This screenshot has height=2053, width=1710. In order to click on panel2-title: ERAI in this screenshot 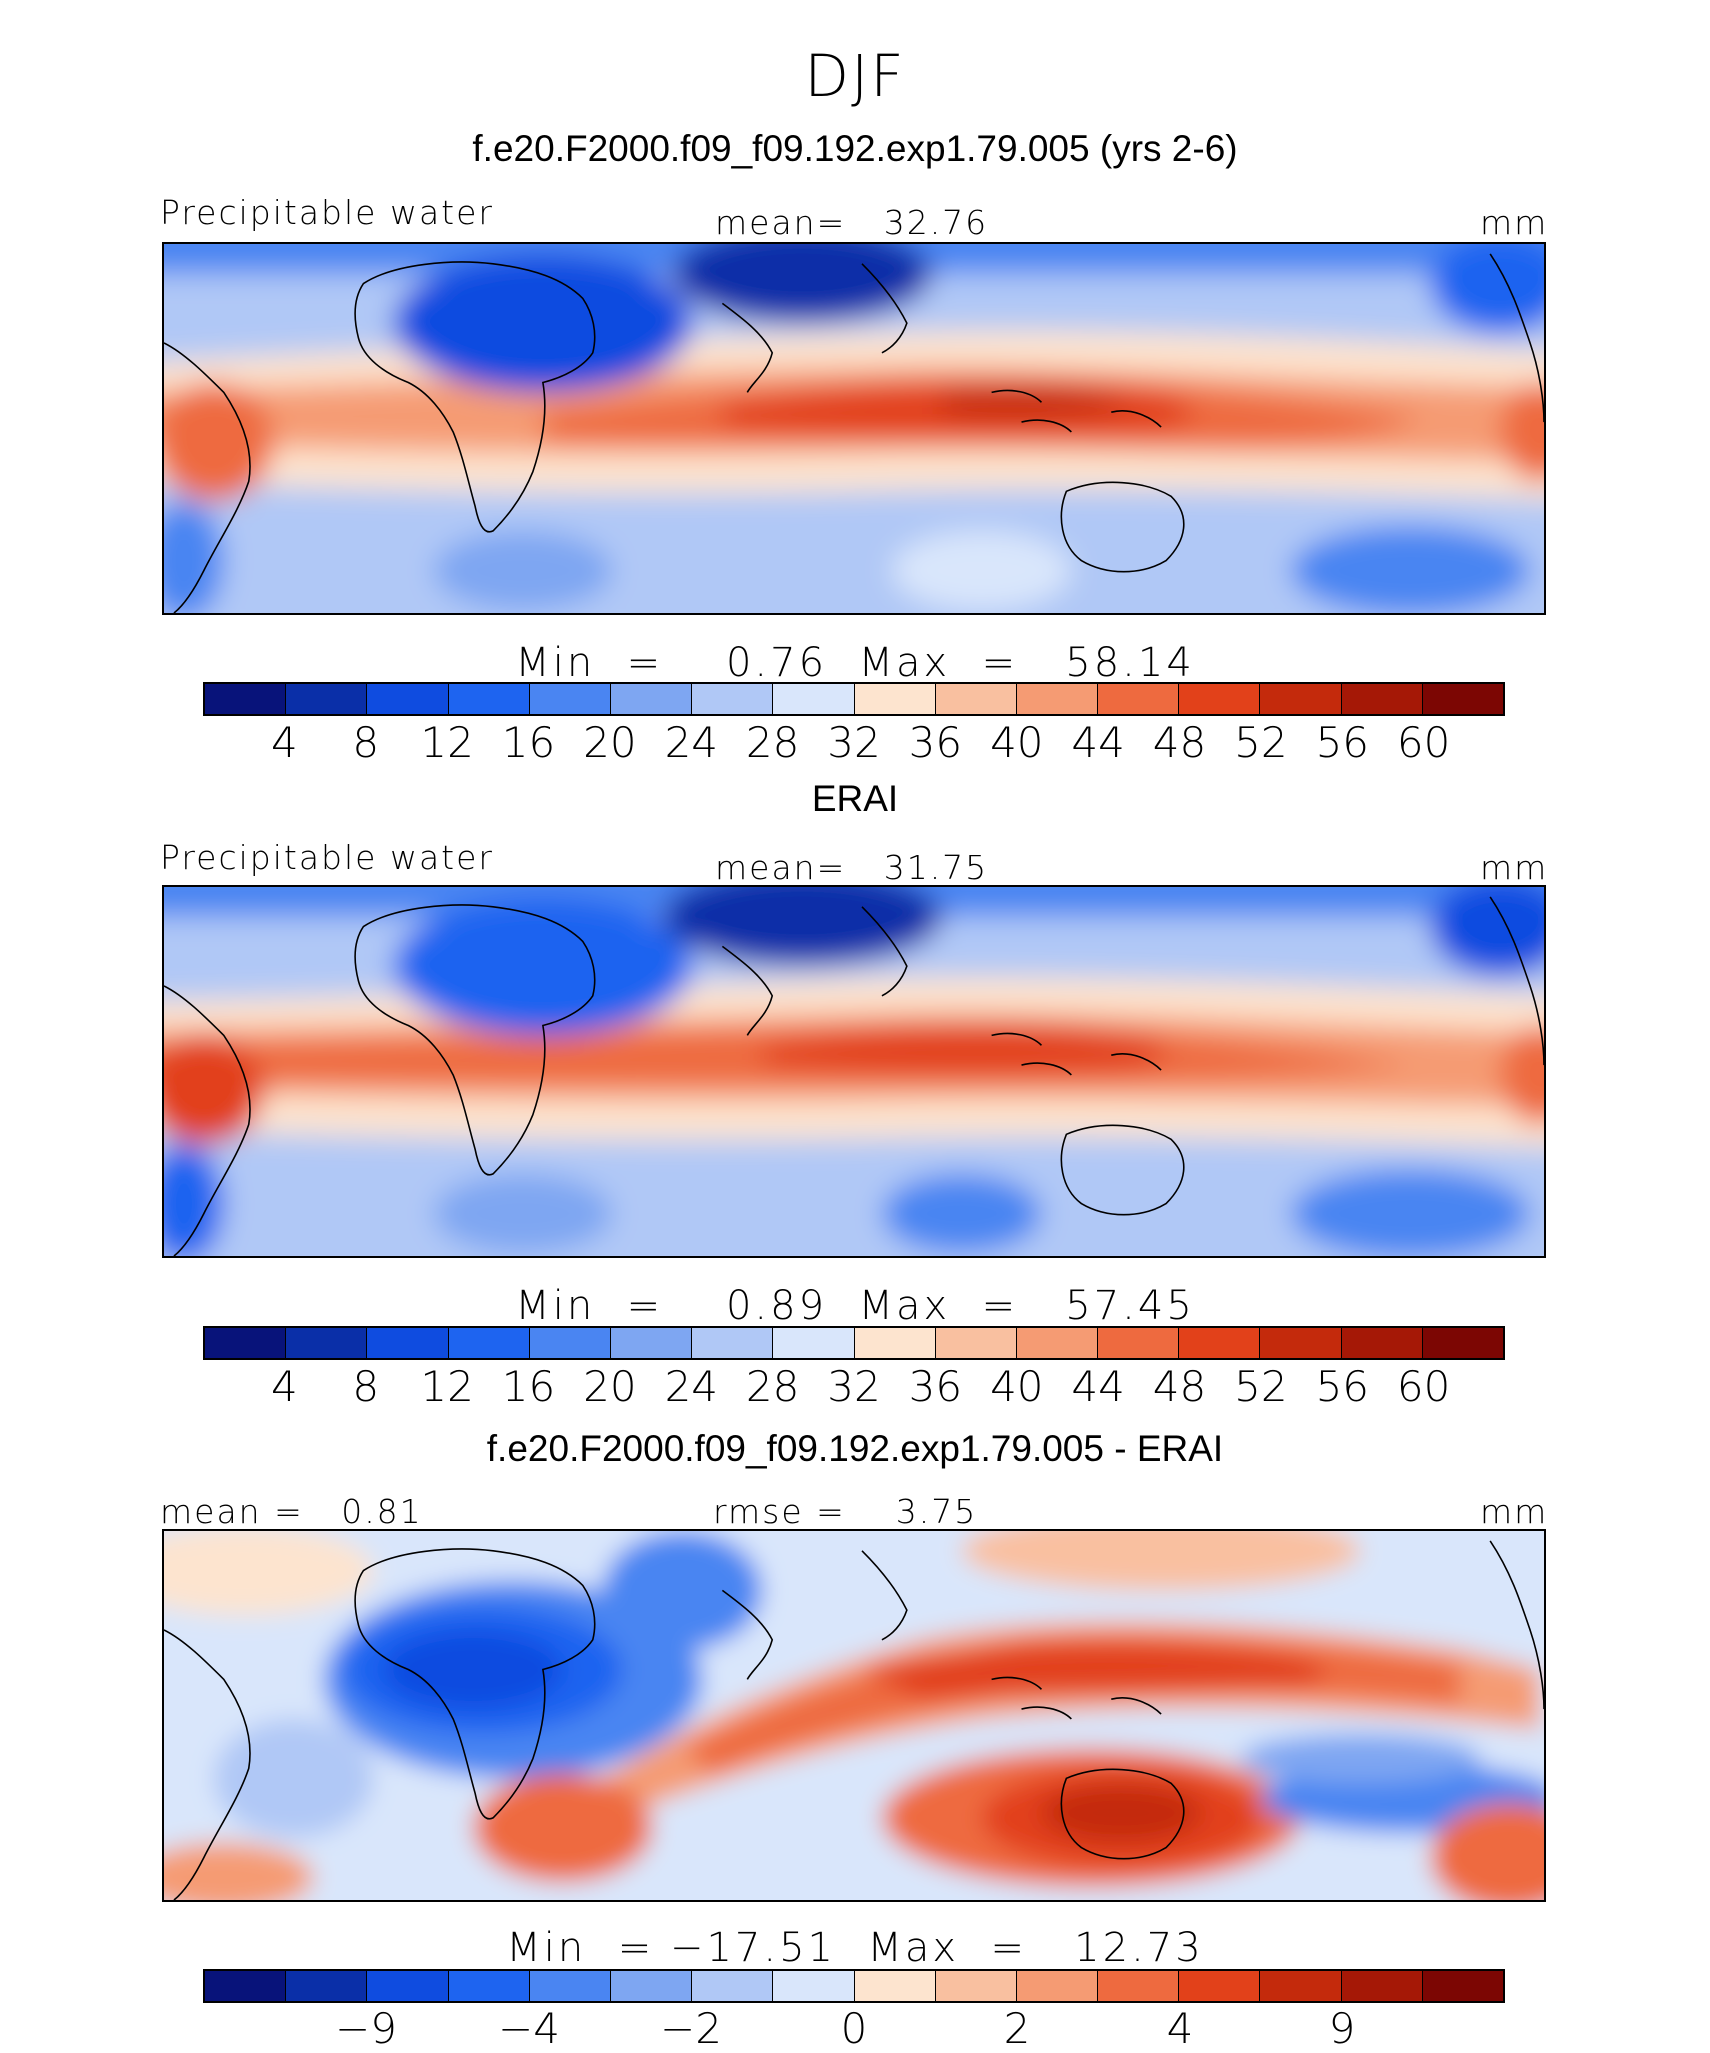, I will do `click(855, 798)`.